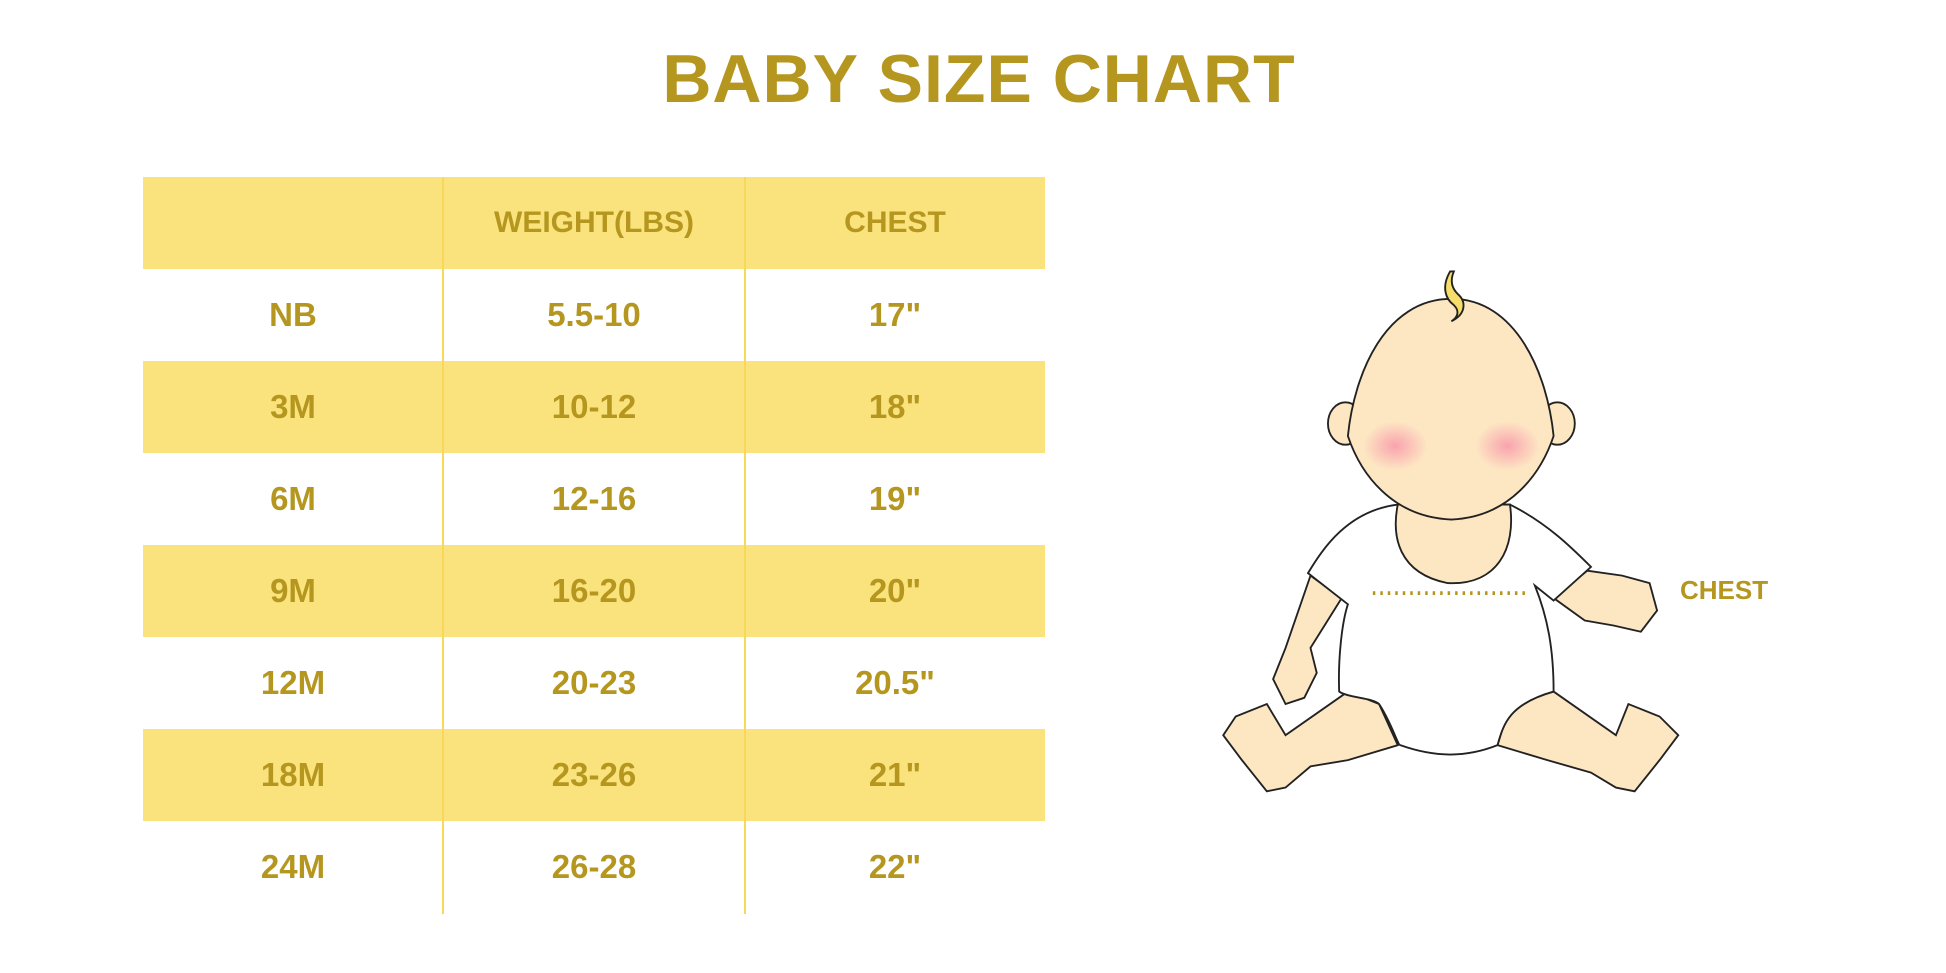 The width and height of the screenshot is (1946, 973). I want to click on weight-cell: 16-20, so click(594, 590).